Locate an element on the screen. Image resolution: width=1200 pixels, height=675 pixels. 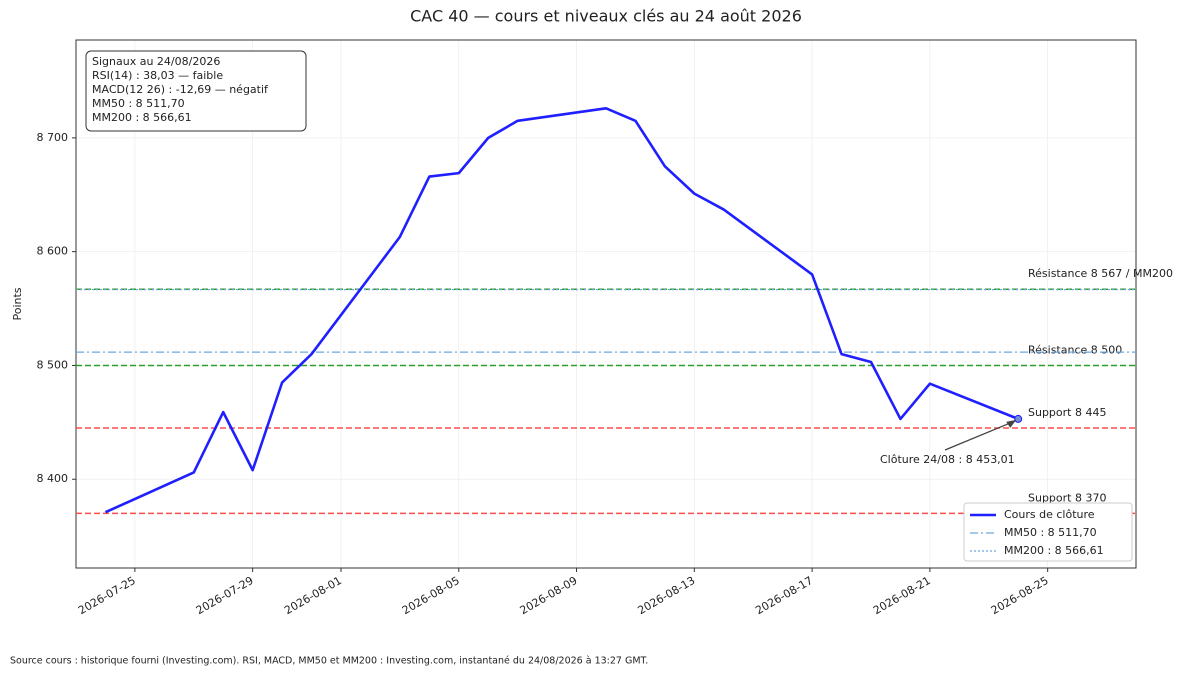
info-box is located at coordinates (196, 91).